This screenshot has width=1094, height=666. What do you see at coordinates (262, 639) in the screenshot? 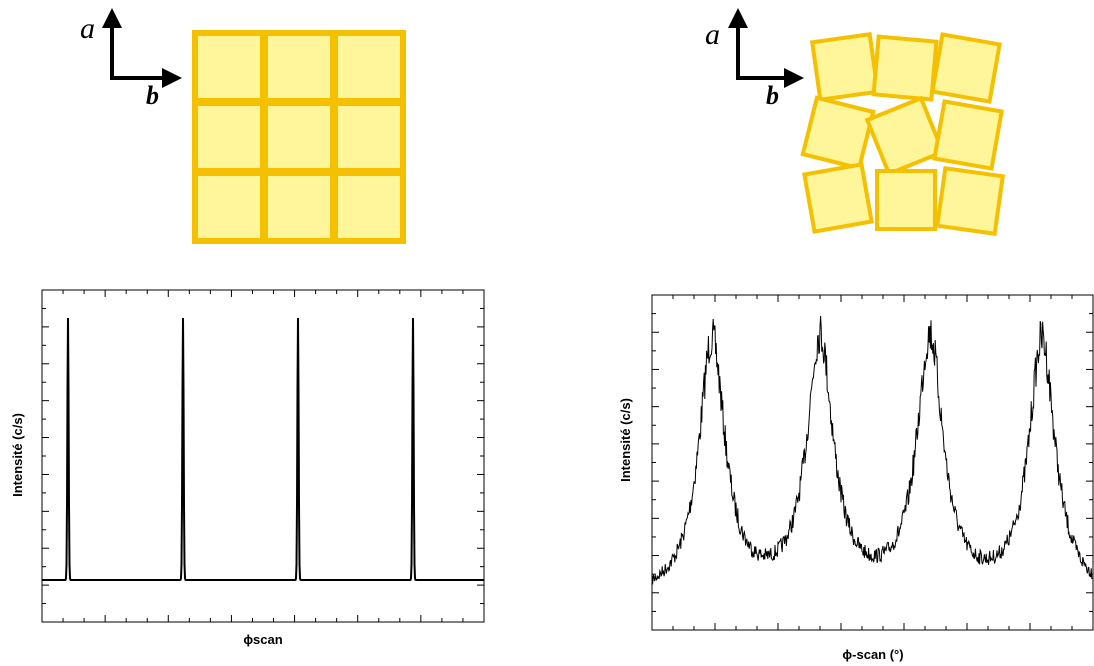
I see `x-axis-label: ϕscan` at bounding box center [262, 639].